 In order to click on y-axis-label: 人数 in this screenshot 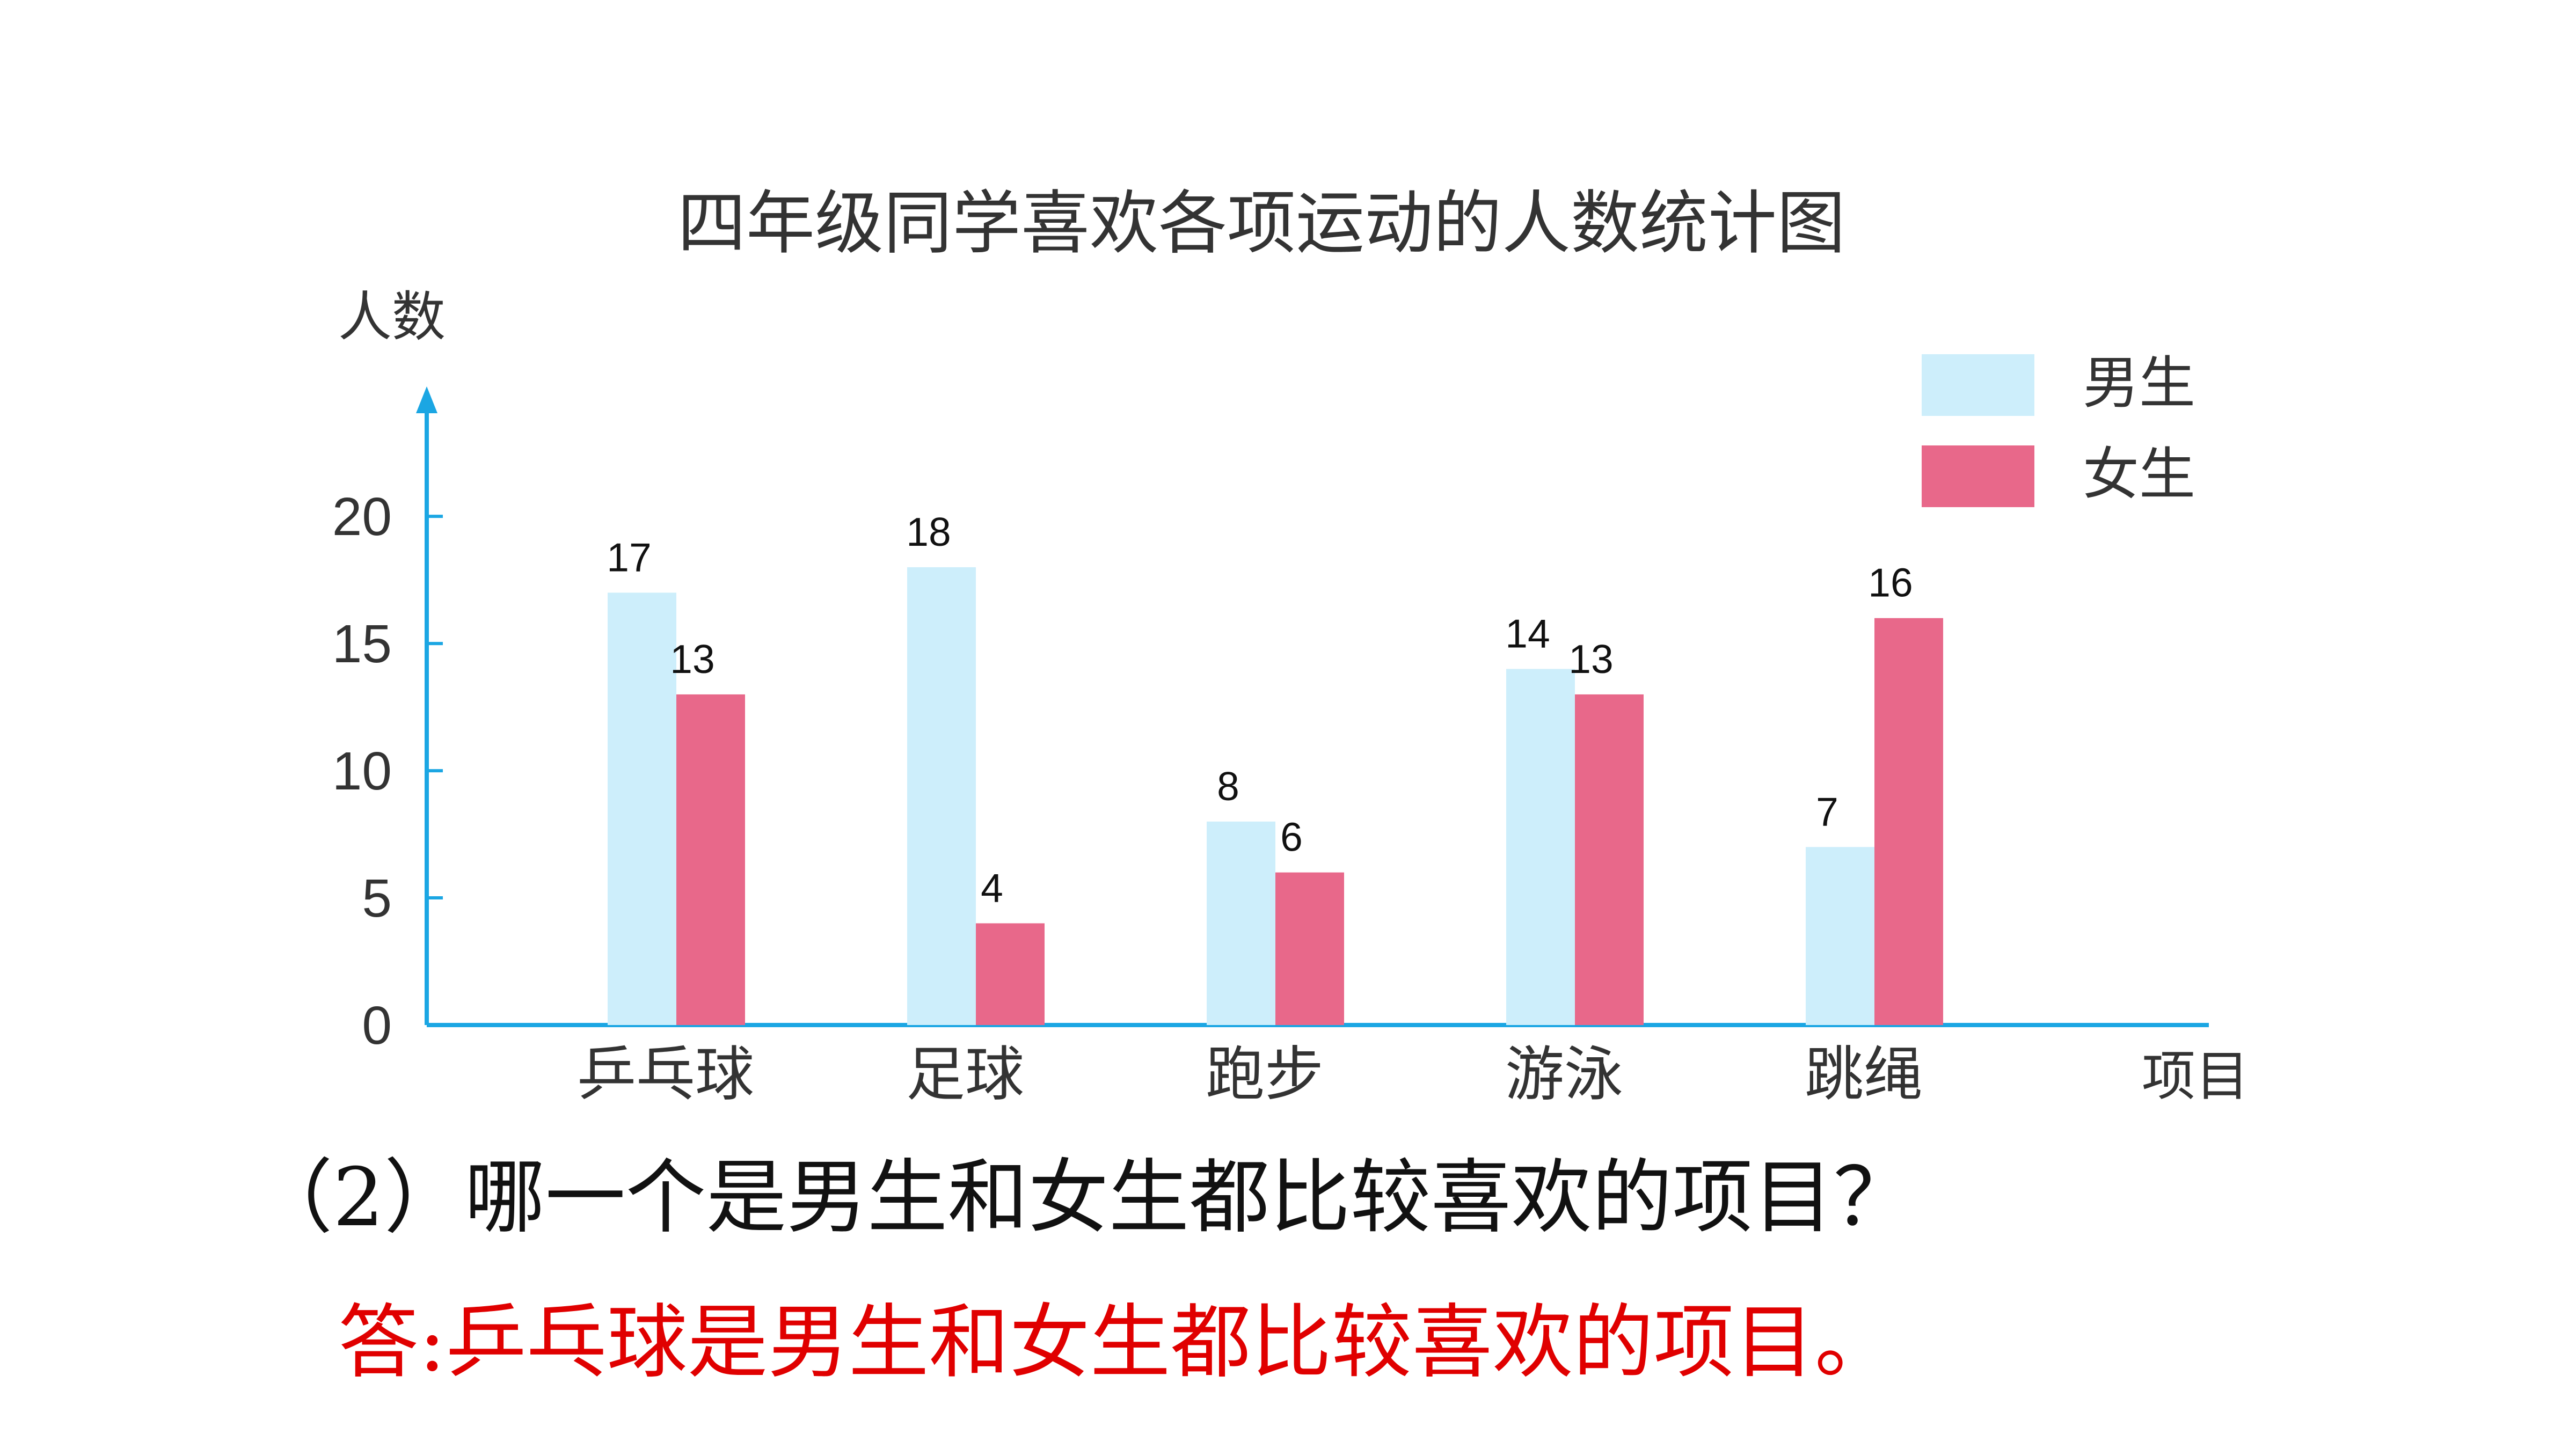, I will do `click(392, 317)`.